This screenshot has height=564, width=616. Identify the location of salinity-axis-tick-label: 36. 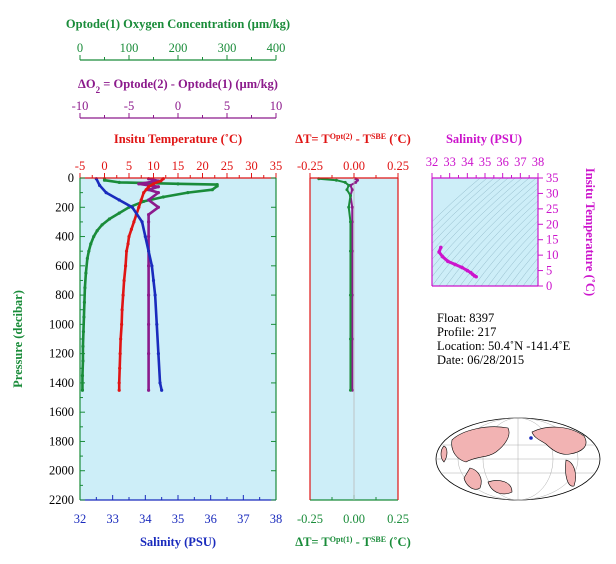
(210, 519).